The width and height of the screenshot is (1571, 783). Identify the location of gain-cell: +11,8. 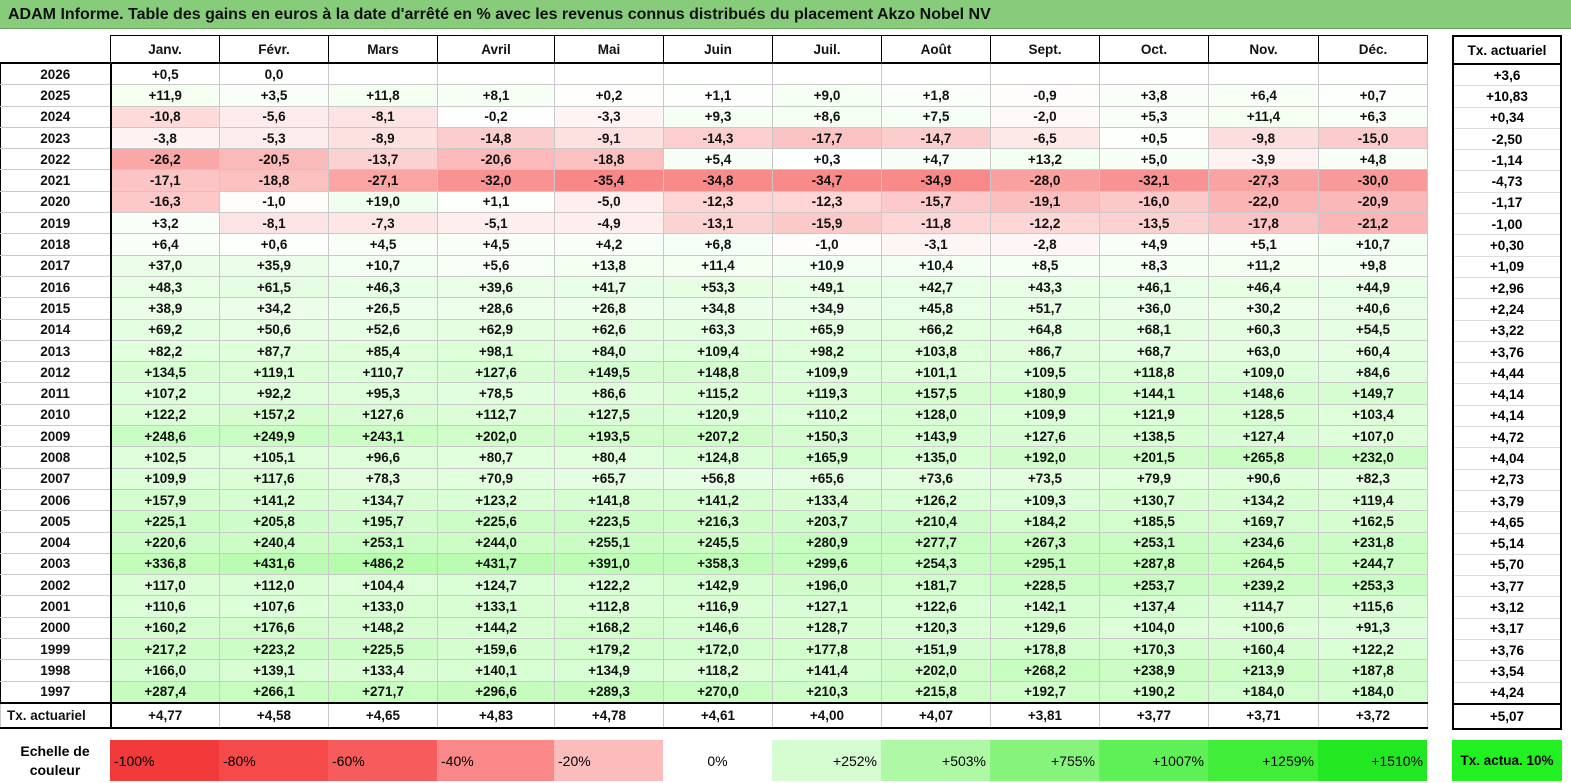
(383, 95).